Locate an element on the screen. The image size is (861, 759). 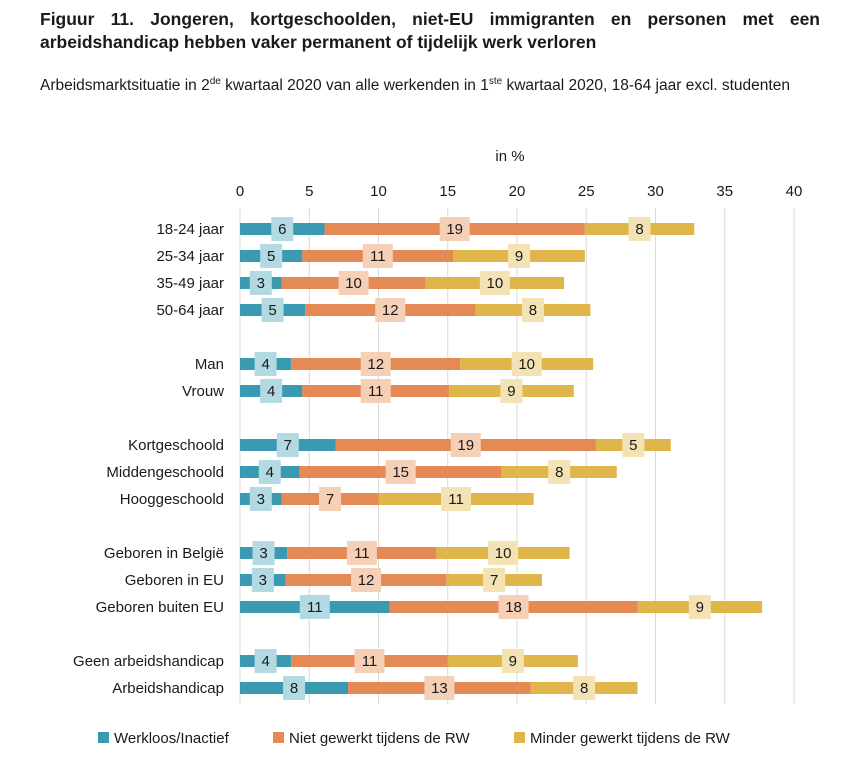
legend-label: Niet gewerkt tijdens de RW is located at coordinates (379, 738).